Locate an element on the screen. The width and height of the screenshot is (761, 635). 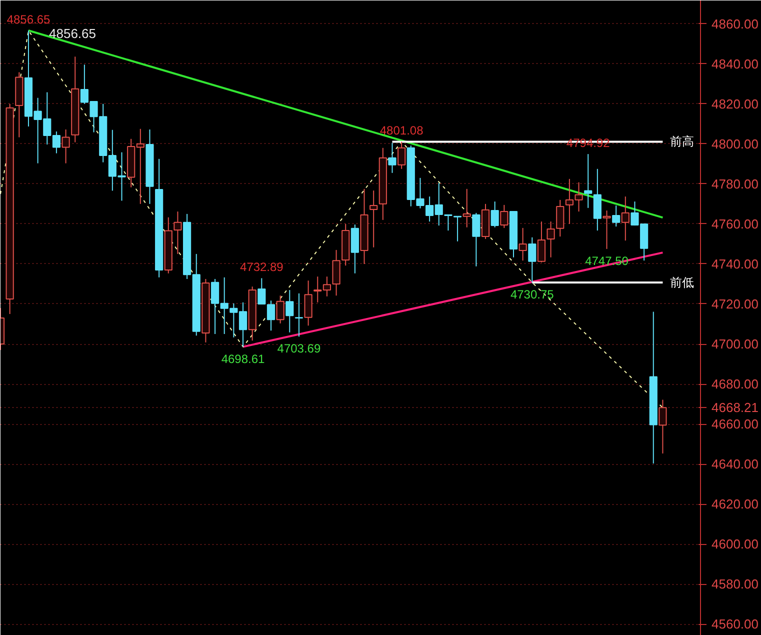
y-tick-label: 4560.00 is located at coordinates (735, 624).